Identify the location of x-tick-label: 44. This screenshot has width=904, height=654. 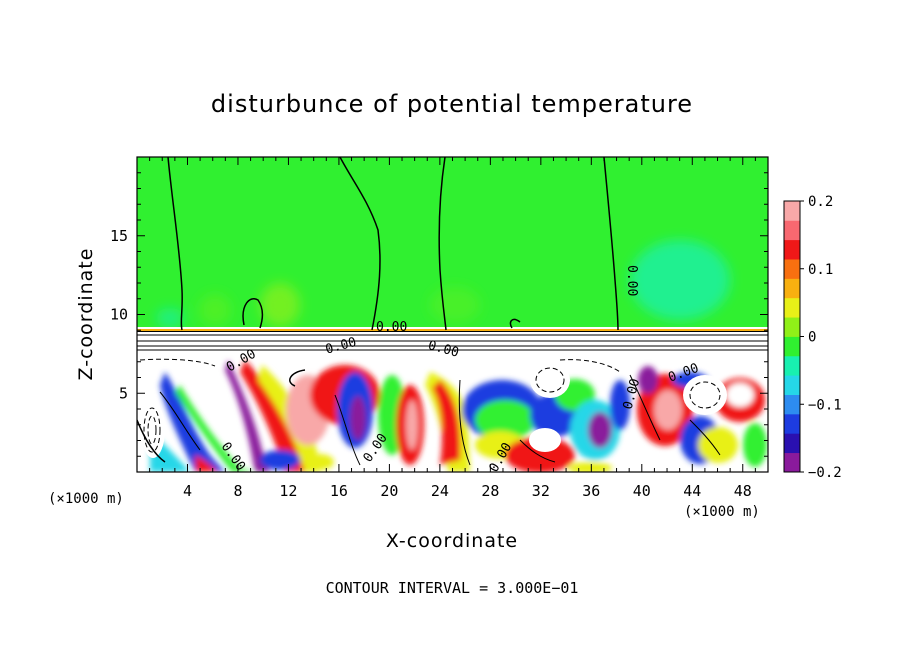
(692, 491).